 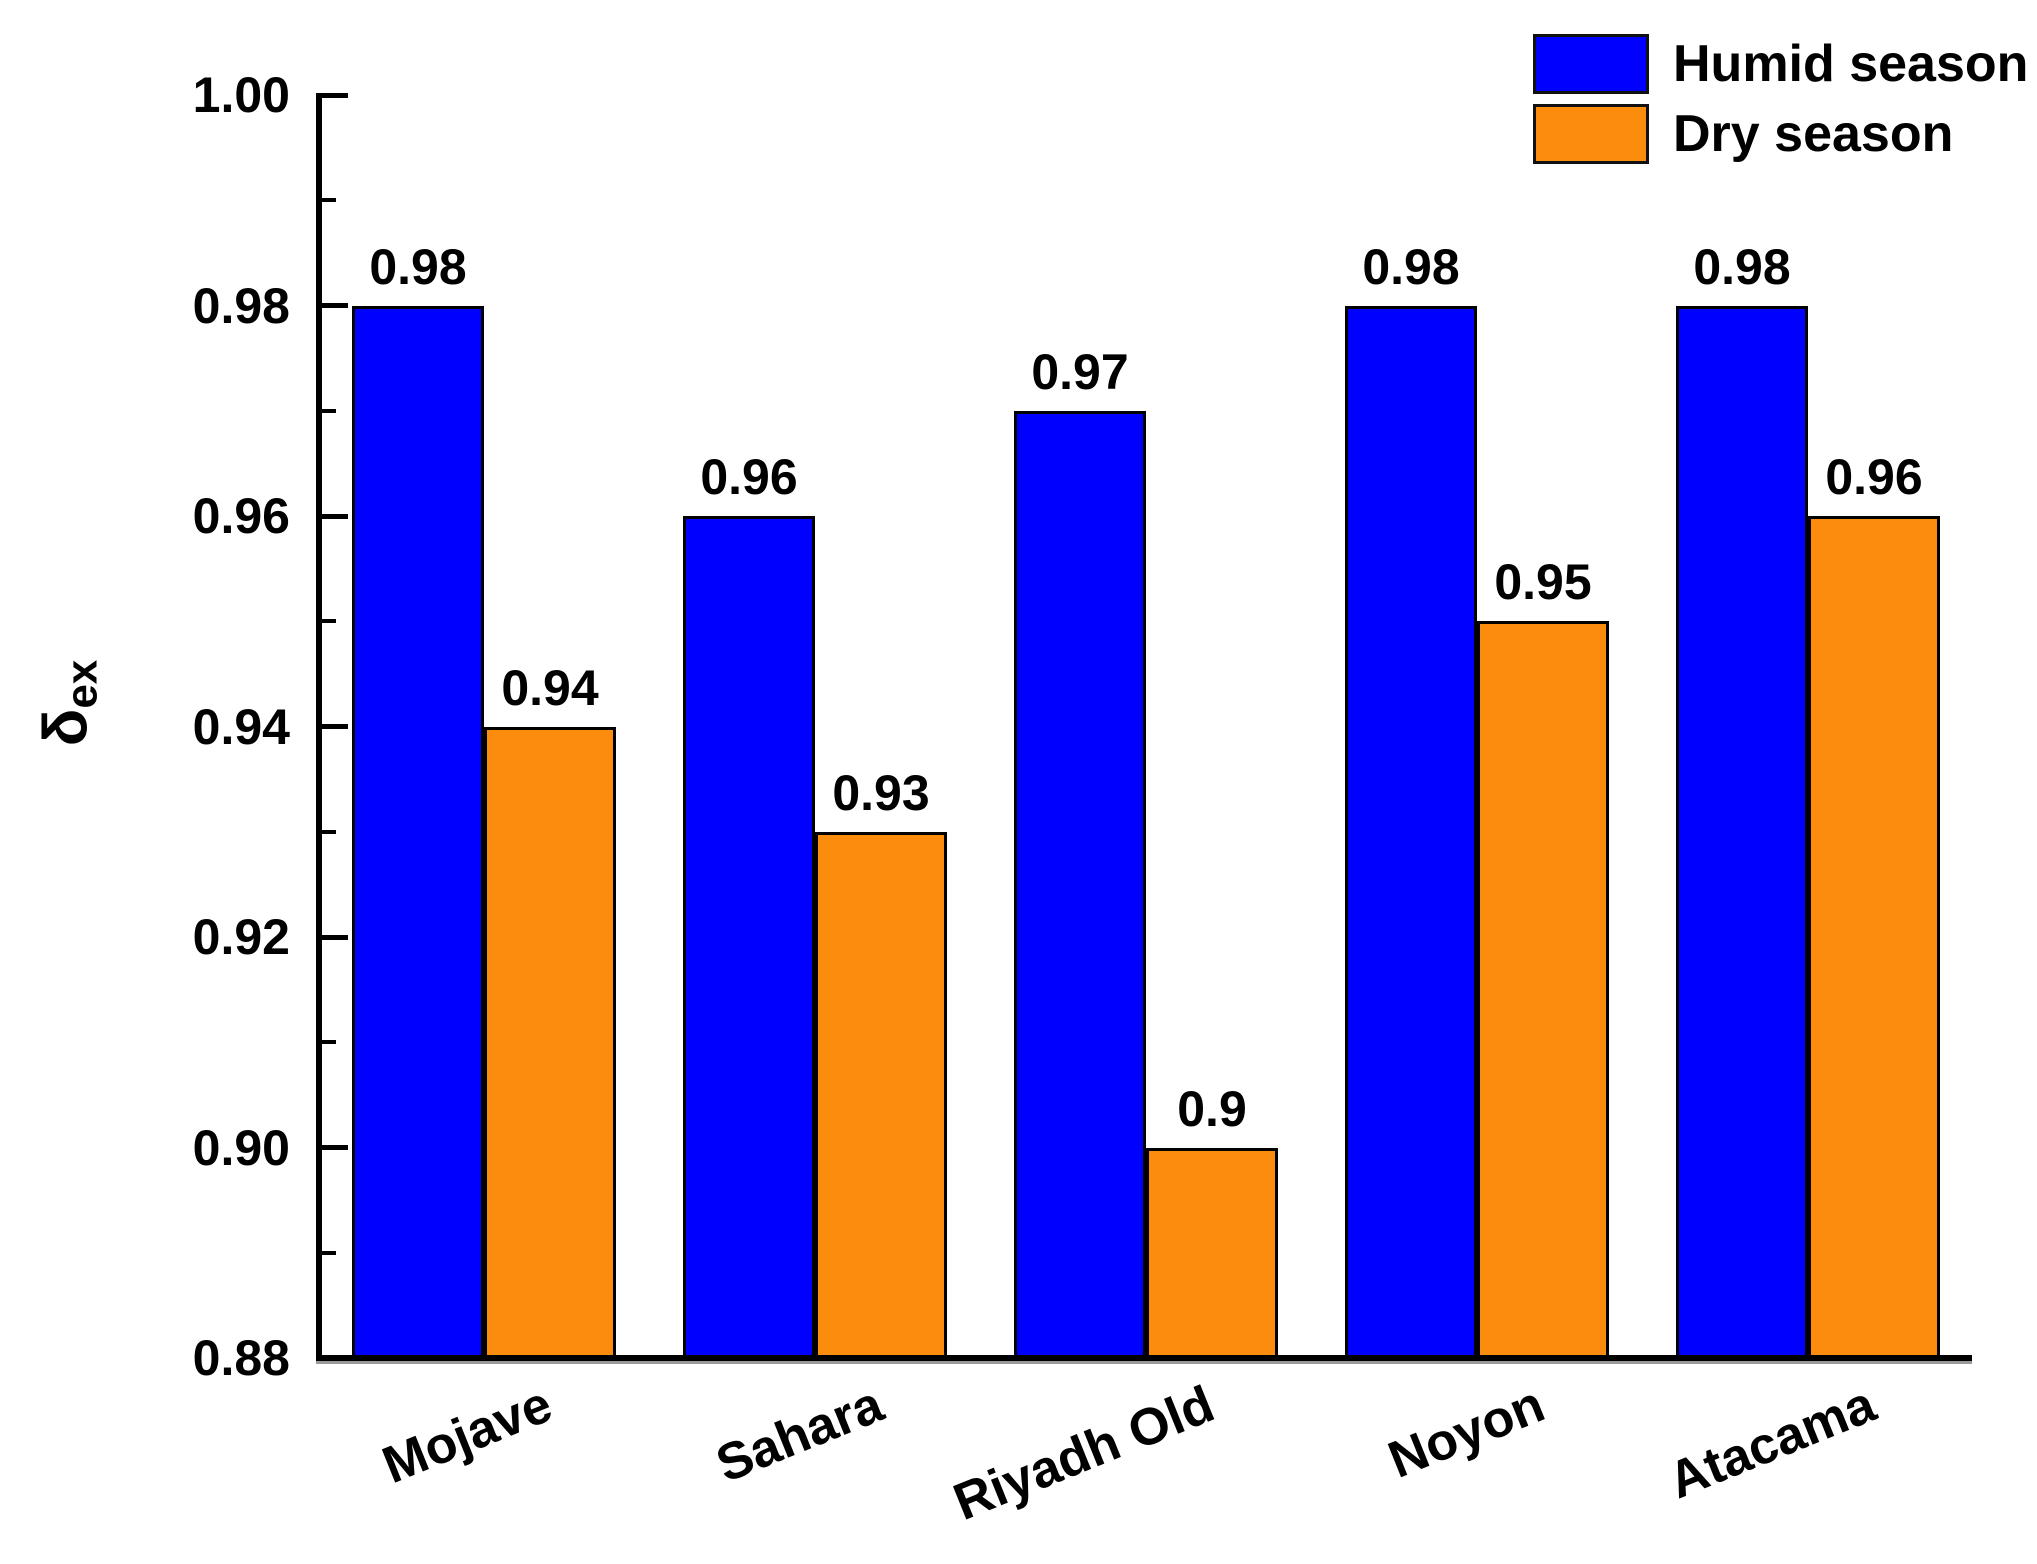 What do you see at coordinates (467, 1435) in the screenshot?
I see `x-category-label-mojave: Mojave` at bounding box center [467, 1435].